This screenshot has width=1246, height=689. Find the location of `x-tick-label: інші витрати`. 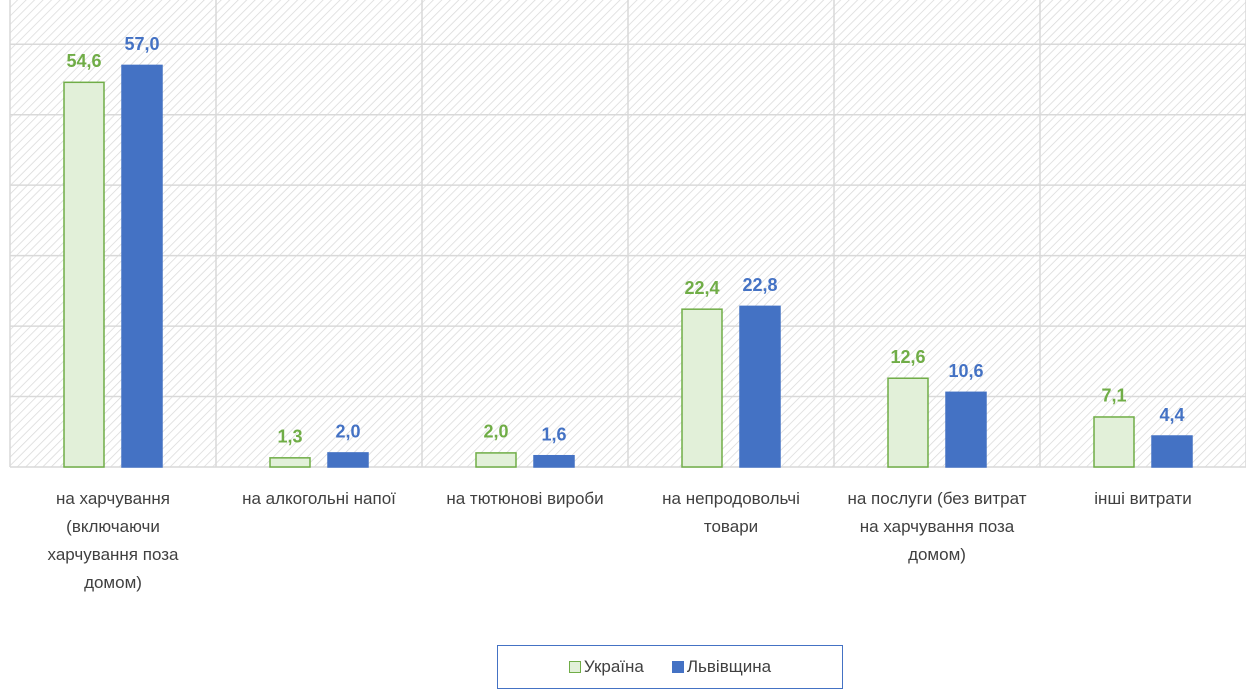

x-tick-label: інші витрати is located at coordinates (1143, 498).